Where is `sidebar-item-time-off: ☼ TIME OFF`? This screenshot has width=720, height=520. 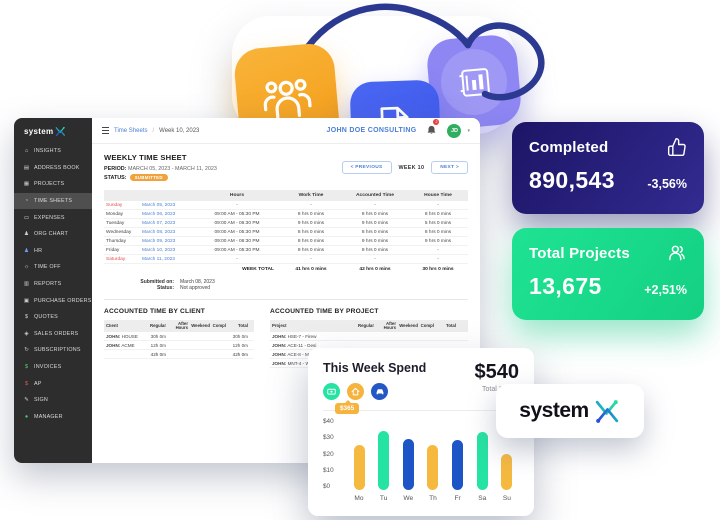 sidebar-item-time-off: ☼ TIME OFF is located at coordinates (42, 267).